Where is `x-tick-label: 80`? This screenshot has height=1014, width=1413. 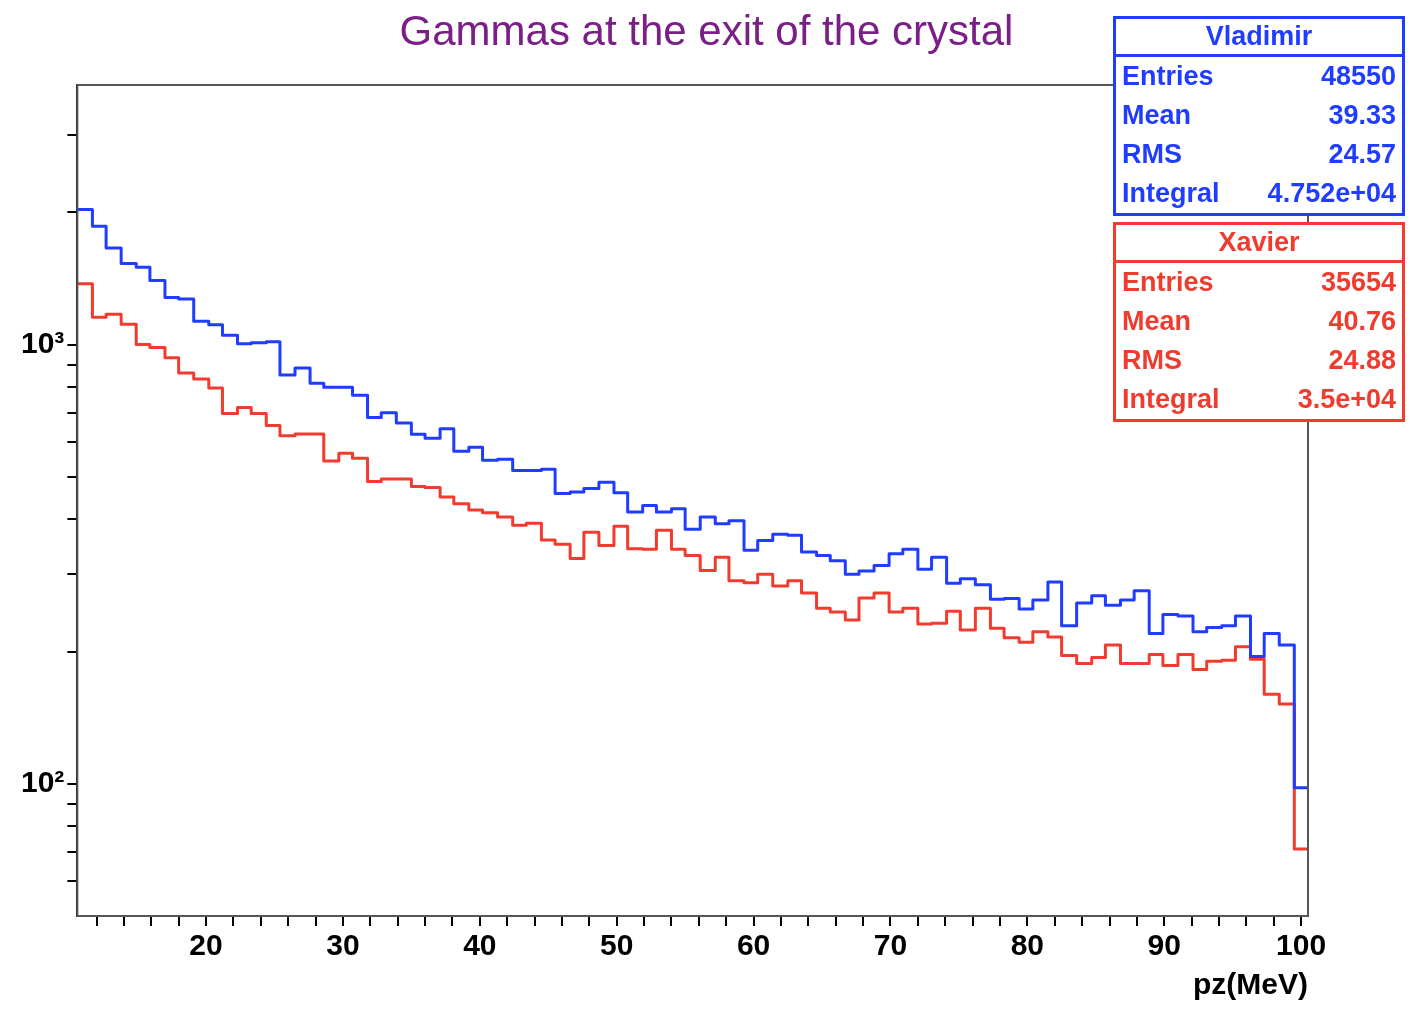
x-tick-label: 80 is located at coordinates (1027, 945).